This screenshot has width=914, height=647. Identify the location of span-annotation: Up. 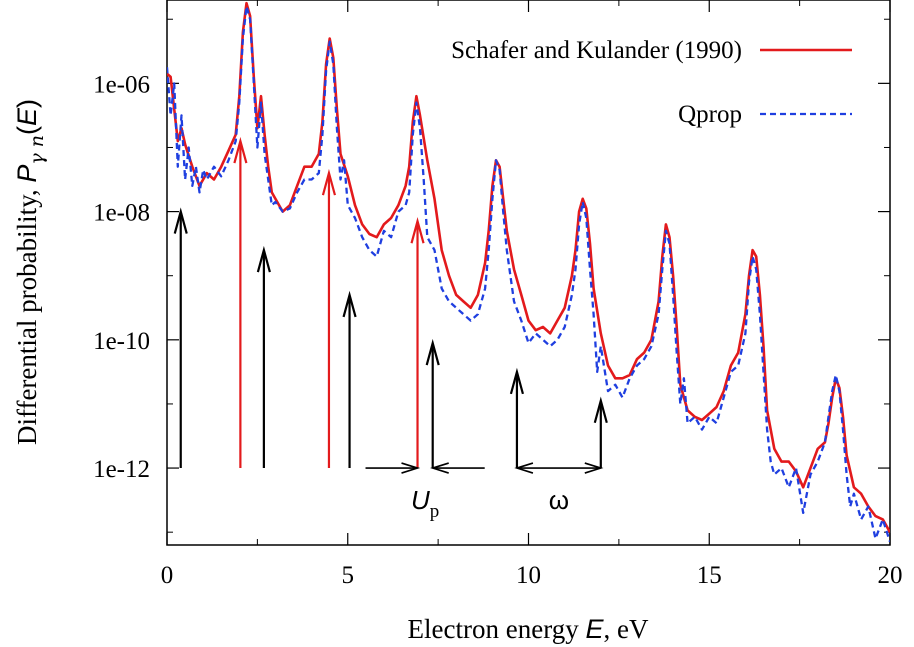
(425, 492).